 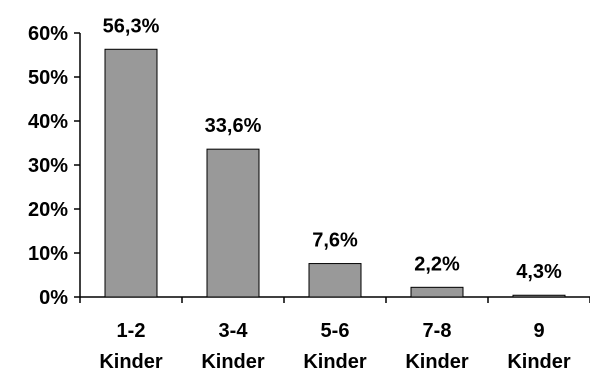 I want to click on y-tick-label: 10%, so click(x=48, y=254).